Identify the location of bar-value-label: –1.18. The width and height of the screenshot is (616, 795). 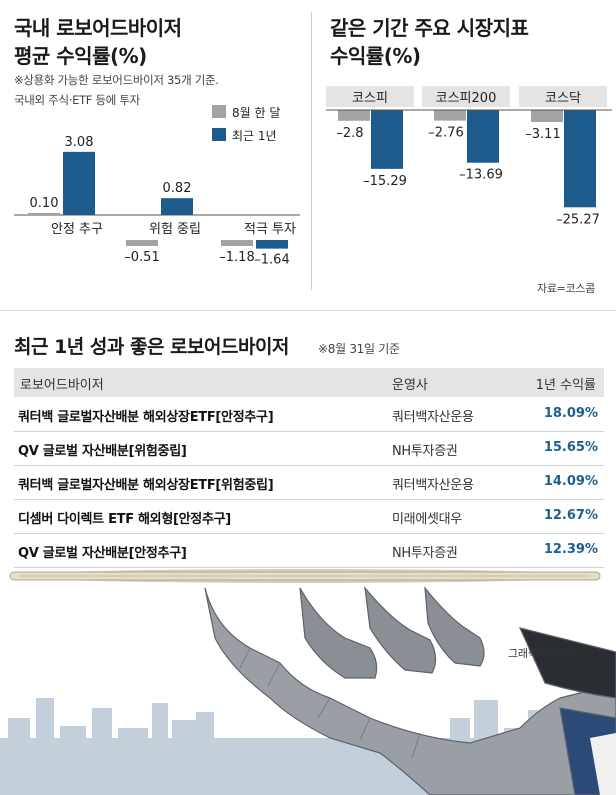
(236, 257).